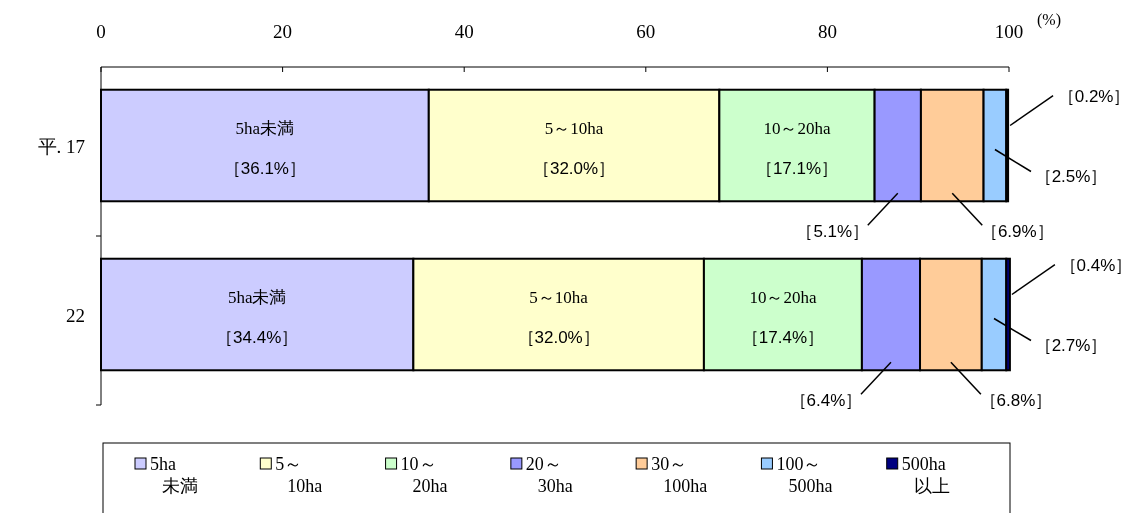 Image resolution: width=1129 pixels, height=513 pixels. What do you see at coordinates (464, 31) in the screenshot?
I see `x-tick-label: 40` at bounding box center [464, 31].